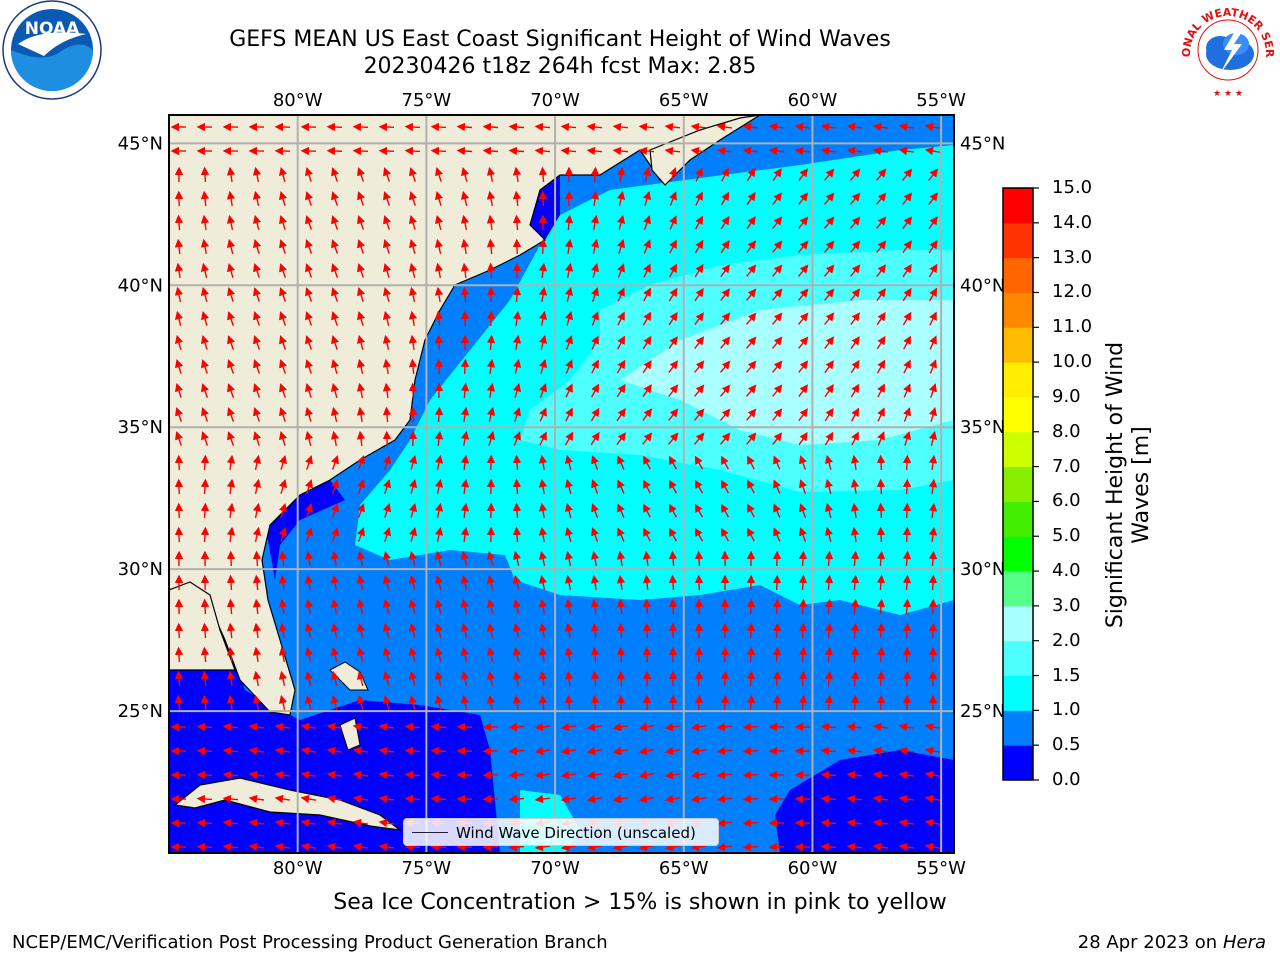  Describe the element at coordinates (52, 50) in the screenshot. I see `noaa-logo: NOAA` at that location.